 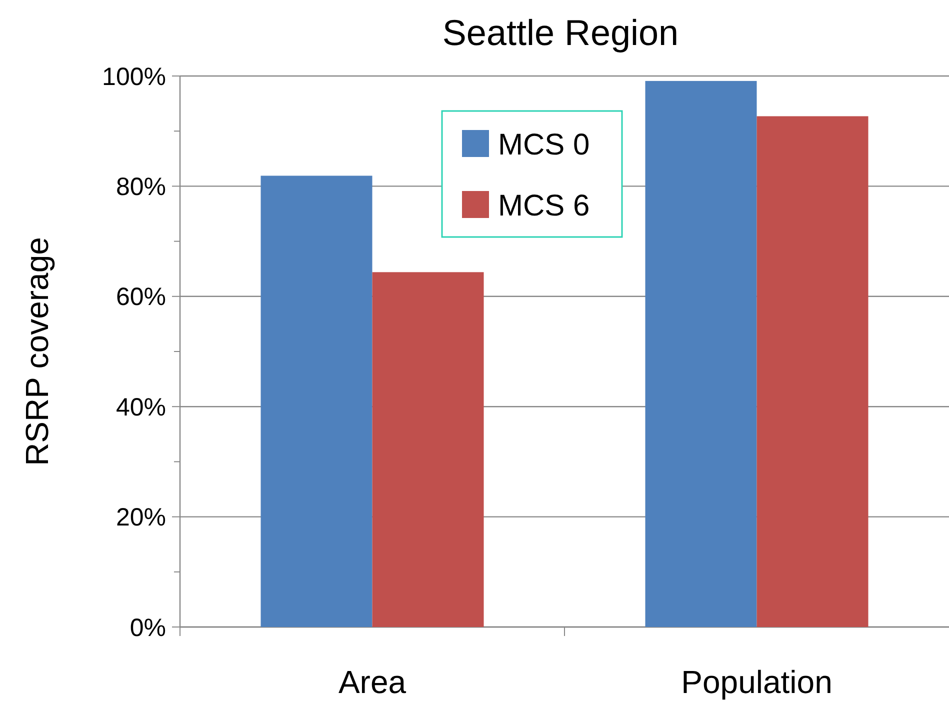 I want to click on y-tick-label: 0%, so click(x=148, y=628).